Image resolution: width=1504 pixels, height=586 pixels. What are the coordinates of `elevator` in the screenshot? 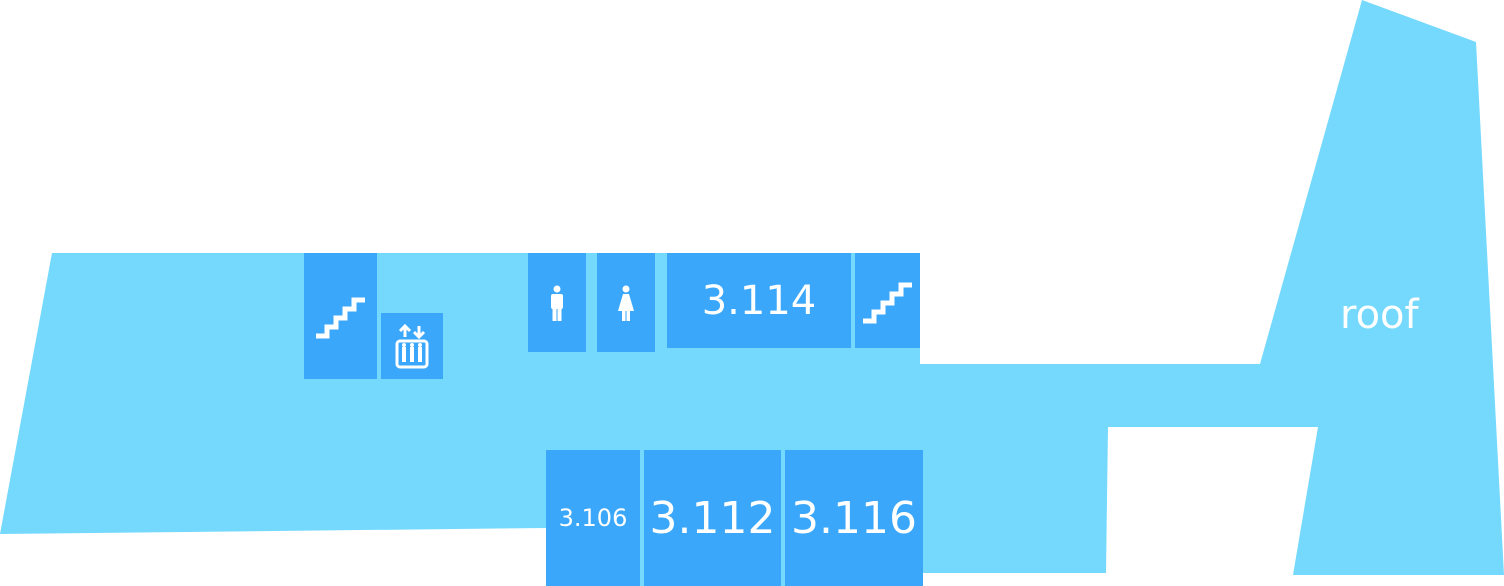 It's located at (412, 346).